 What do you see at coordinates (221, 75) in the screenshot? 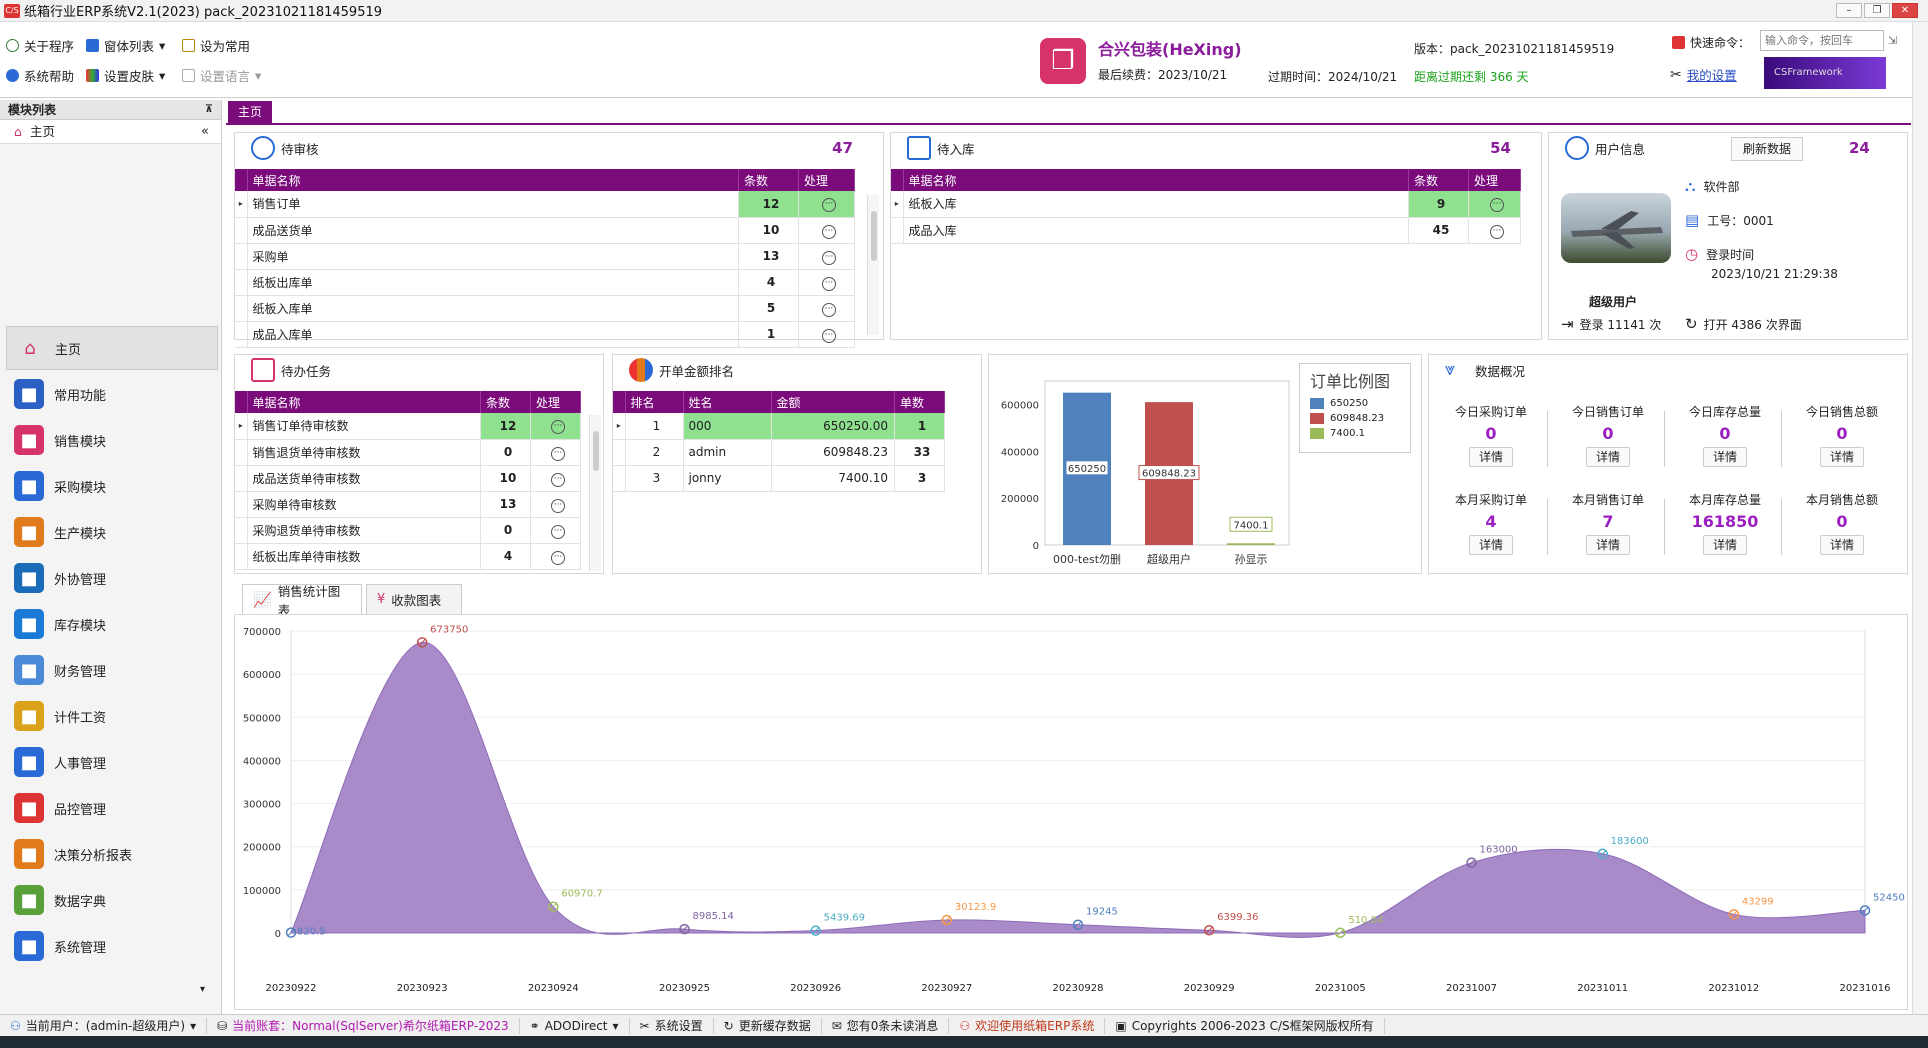
I see `language-button: 设置语言 ▾` at bounding box center [221, 75].